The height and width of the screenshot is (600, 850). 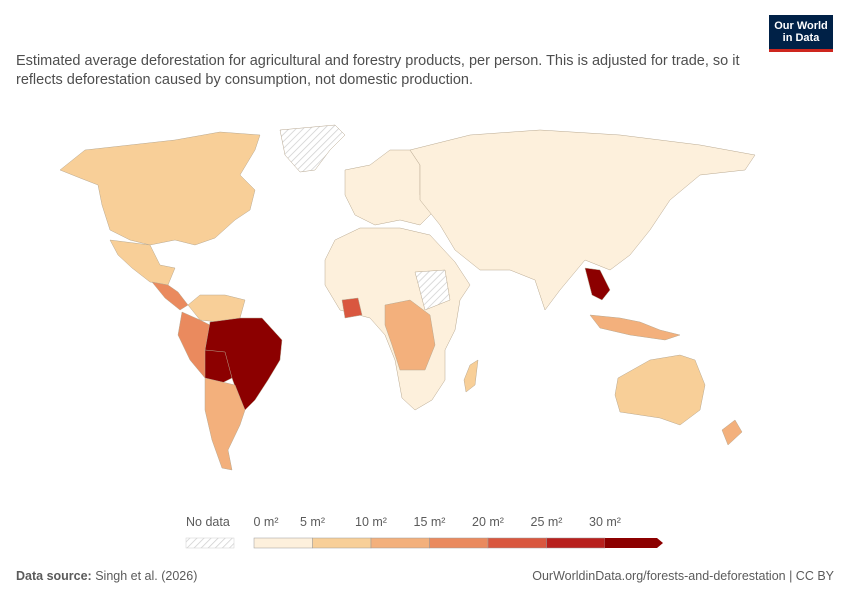 What do you see at coordinates (312, 522) in the screenshot?
I see `legend-tick-label: 5 m²` at bounding box center [312, 522].